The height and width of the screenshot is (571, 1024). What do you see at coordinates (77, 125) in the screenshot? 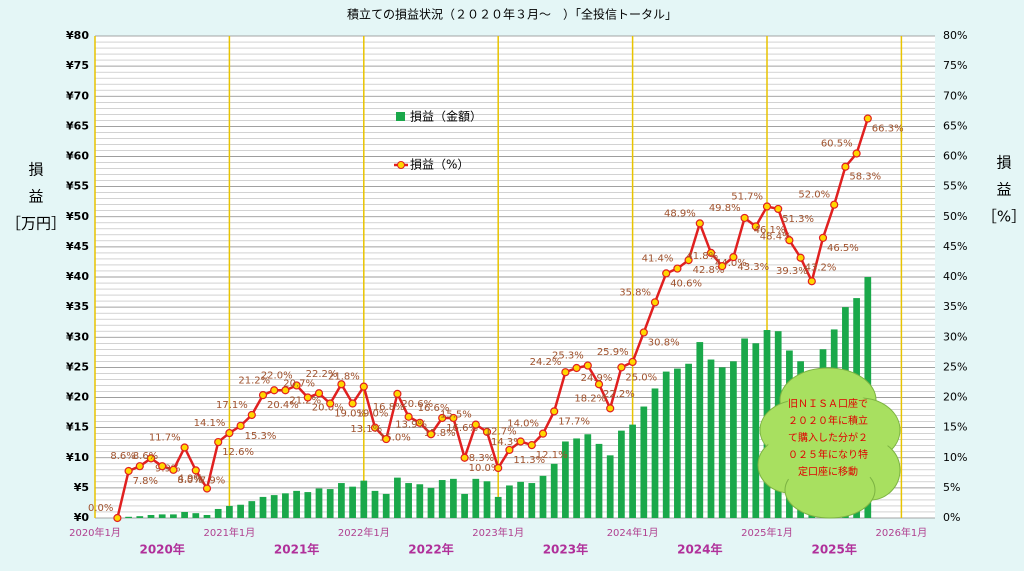
I see `y-tick-label: ¥65` at bounding box center [77, 125].